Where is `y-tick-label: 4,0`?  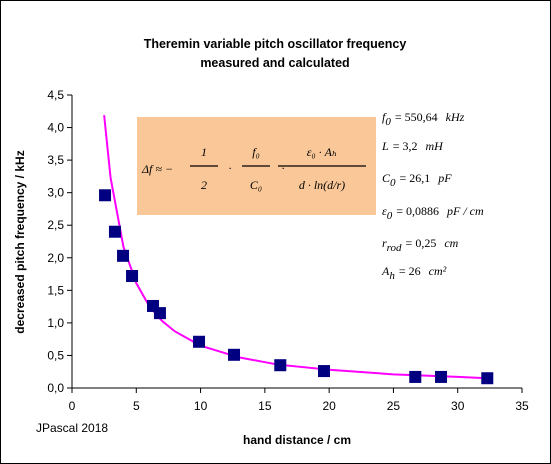 y-tick-label: 4,0 is located at coordinates (55, 128).